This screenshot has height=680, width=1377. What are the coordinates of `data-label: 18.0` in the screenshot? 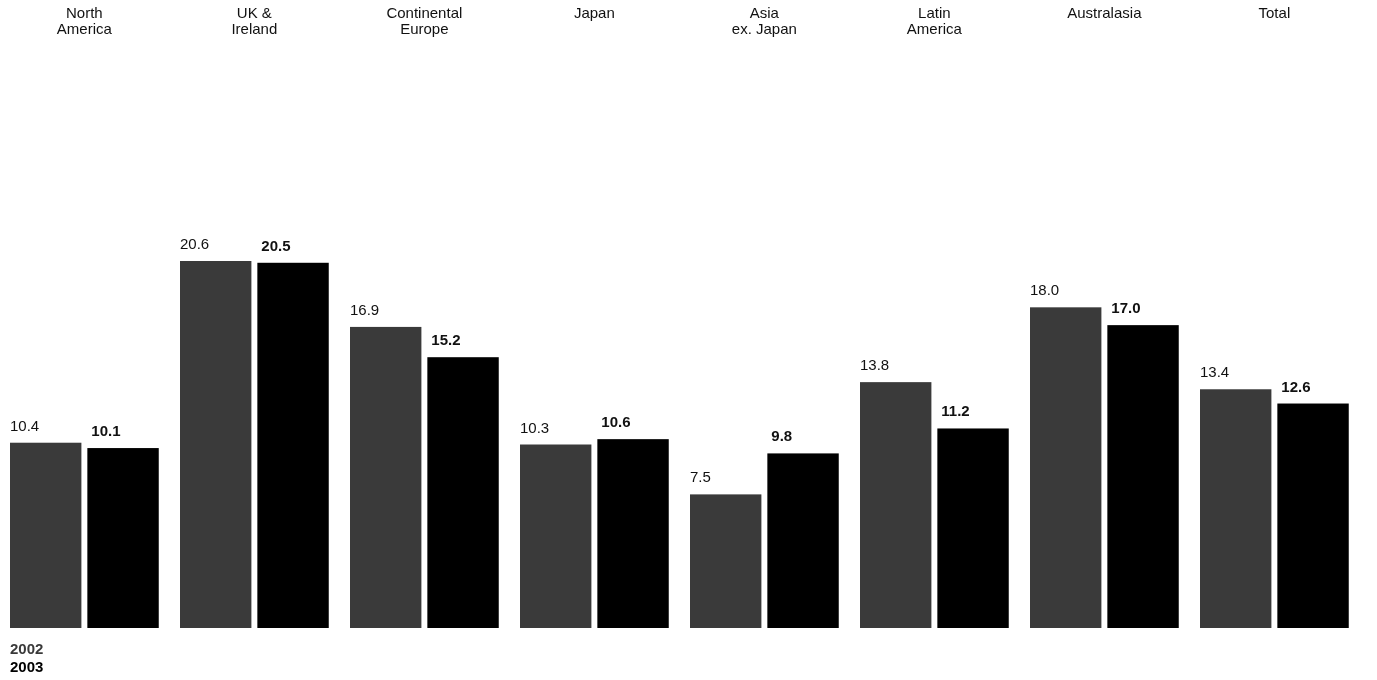 It's located at (1045, 290).